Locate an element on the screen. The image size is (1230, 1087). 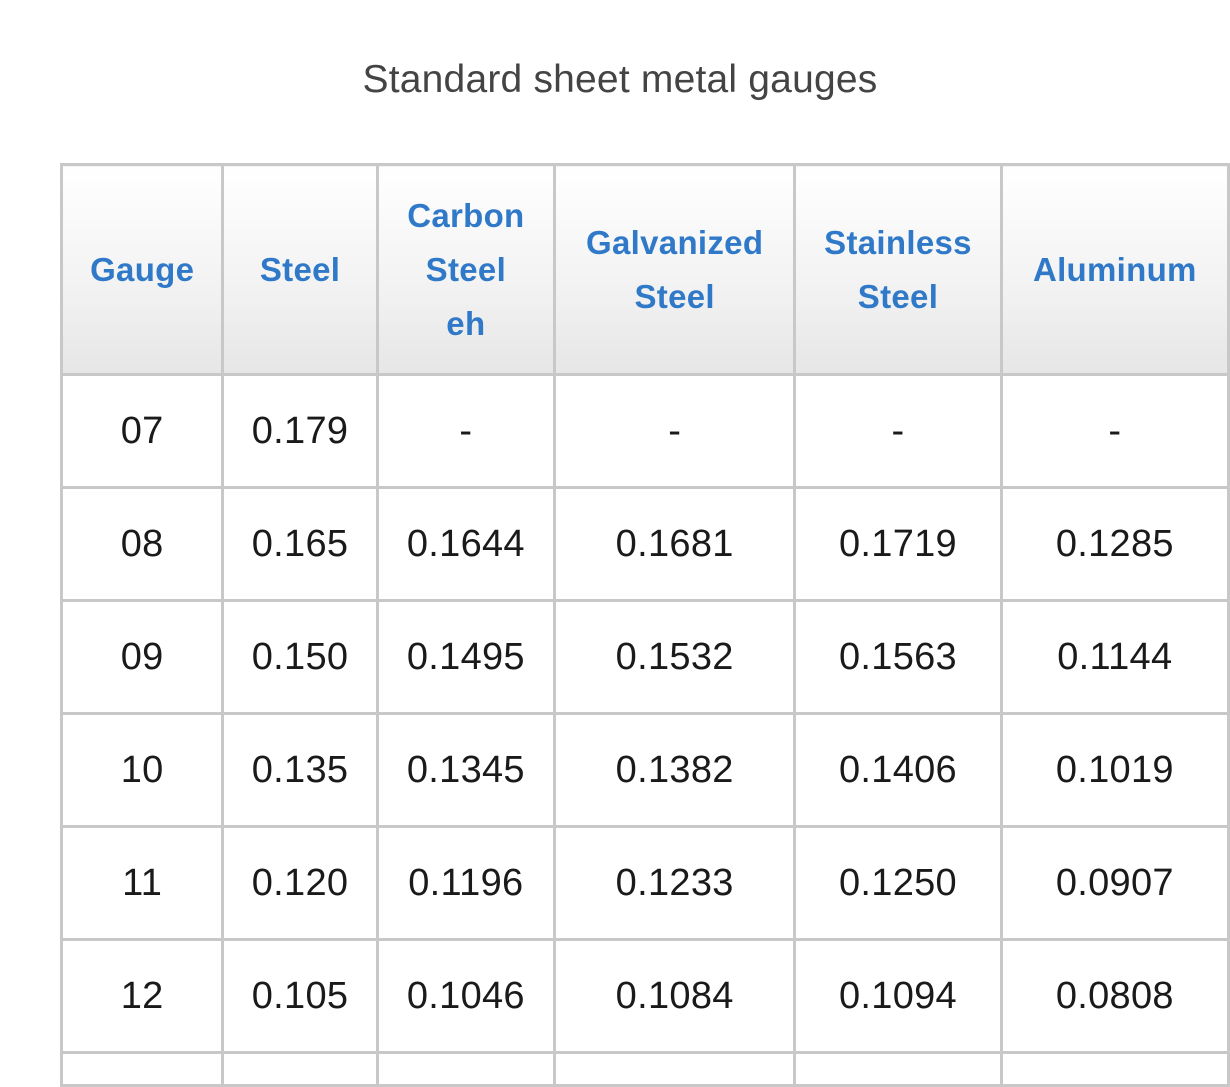
cell-aluminum: 0.1019 is located at coordinates (1114, 770).